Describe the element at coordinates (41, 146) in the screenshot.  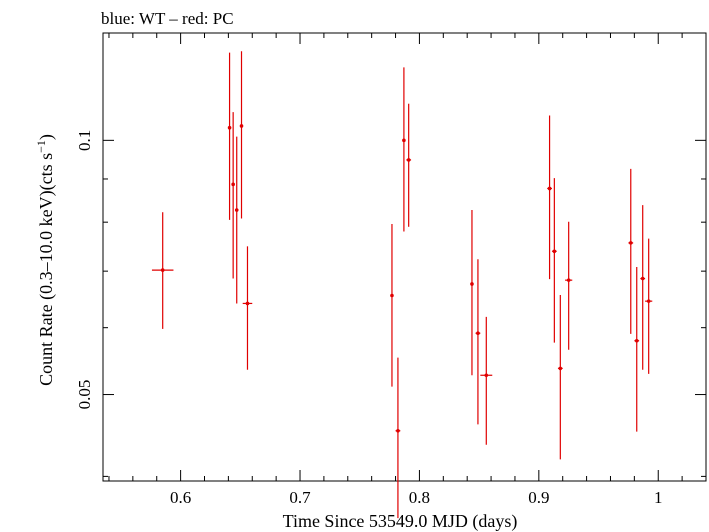
I see `y-axis-label-superscript: −1` at that location.